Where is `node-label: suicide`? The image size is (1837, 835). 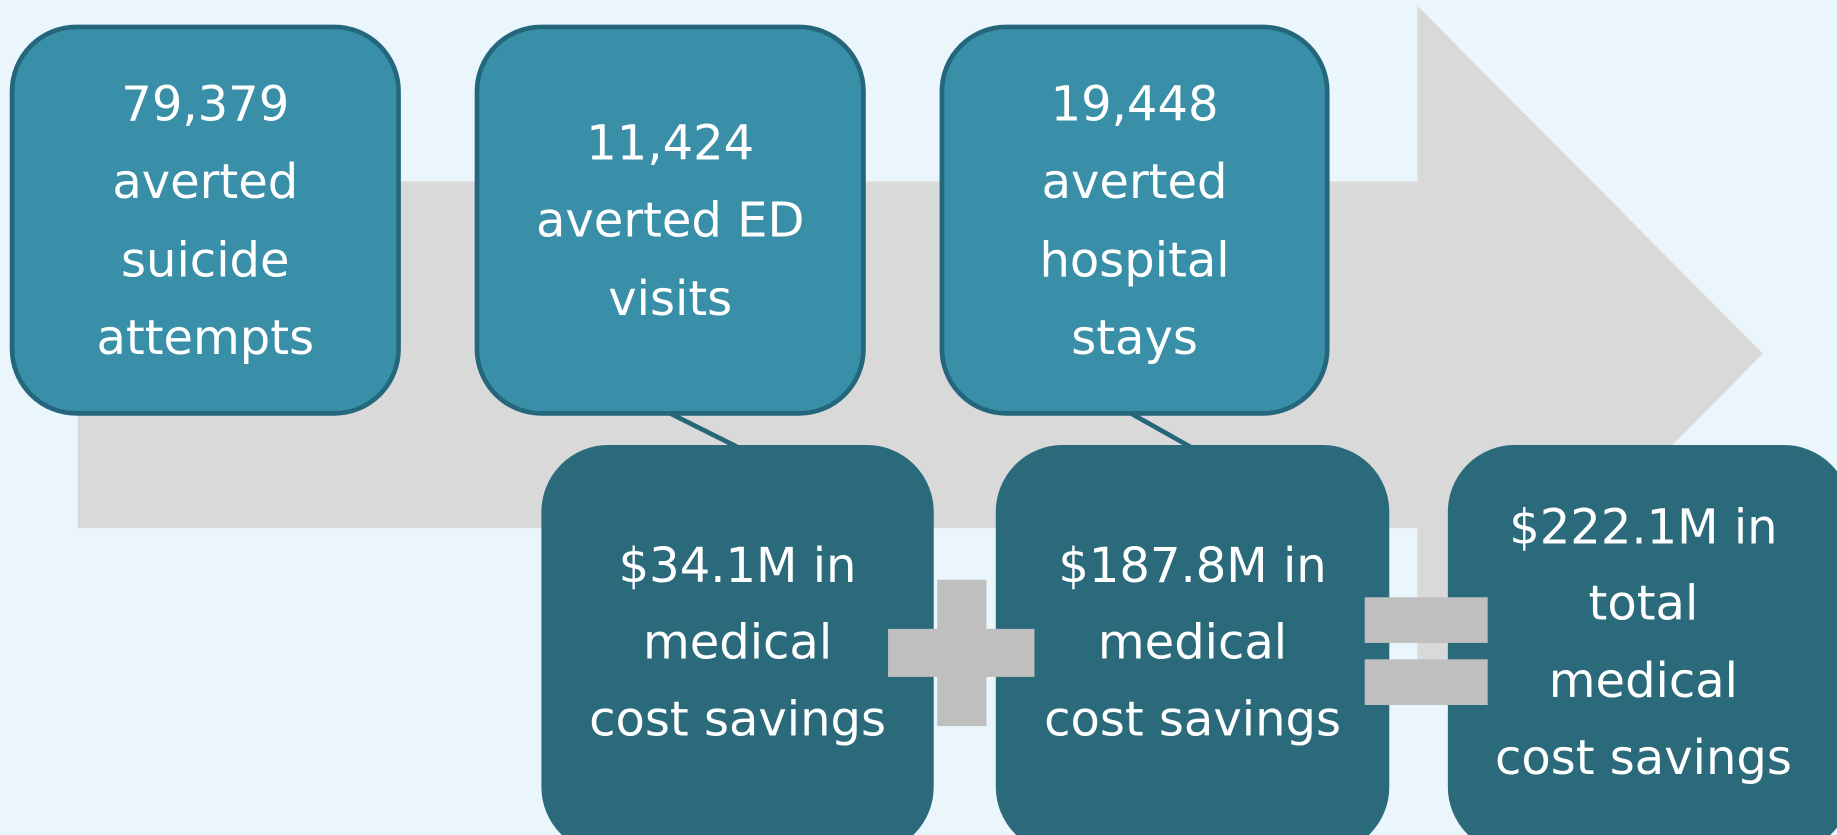
node-label: suicide is located at coordinates (205, 260).